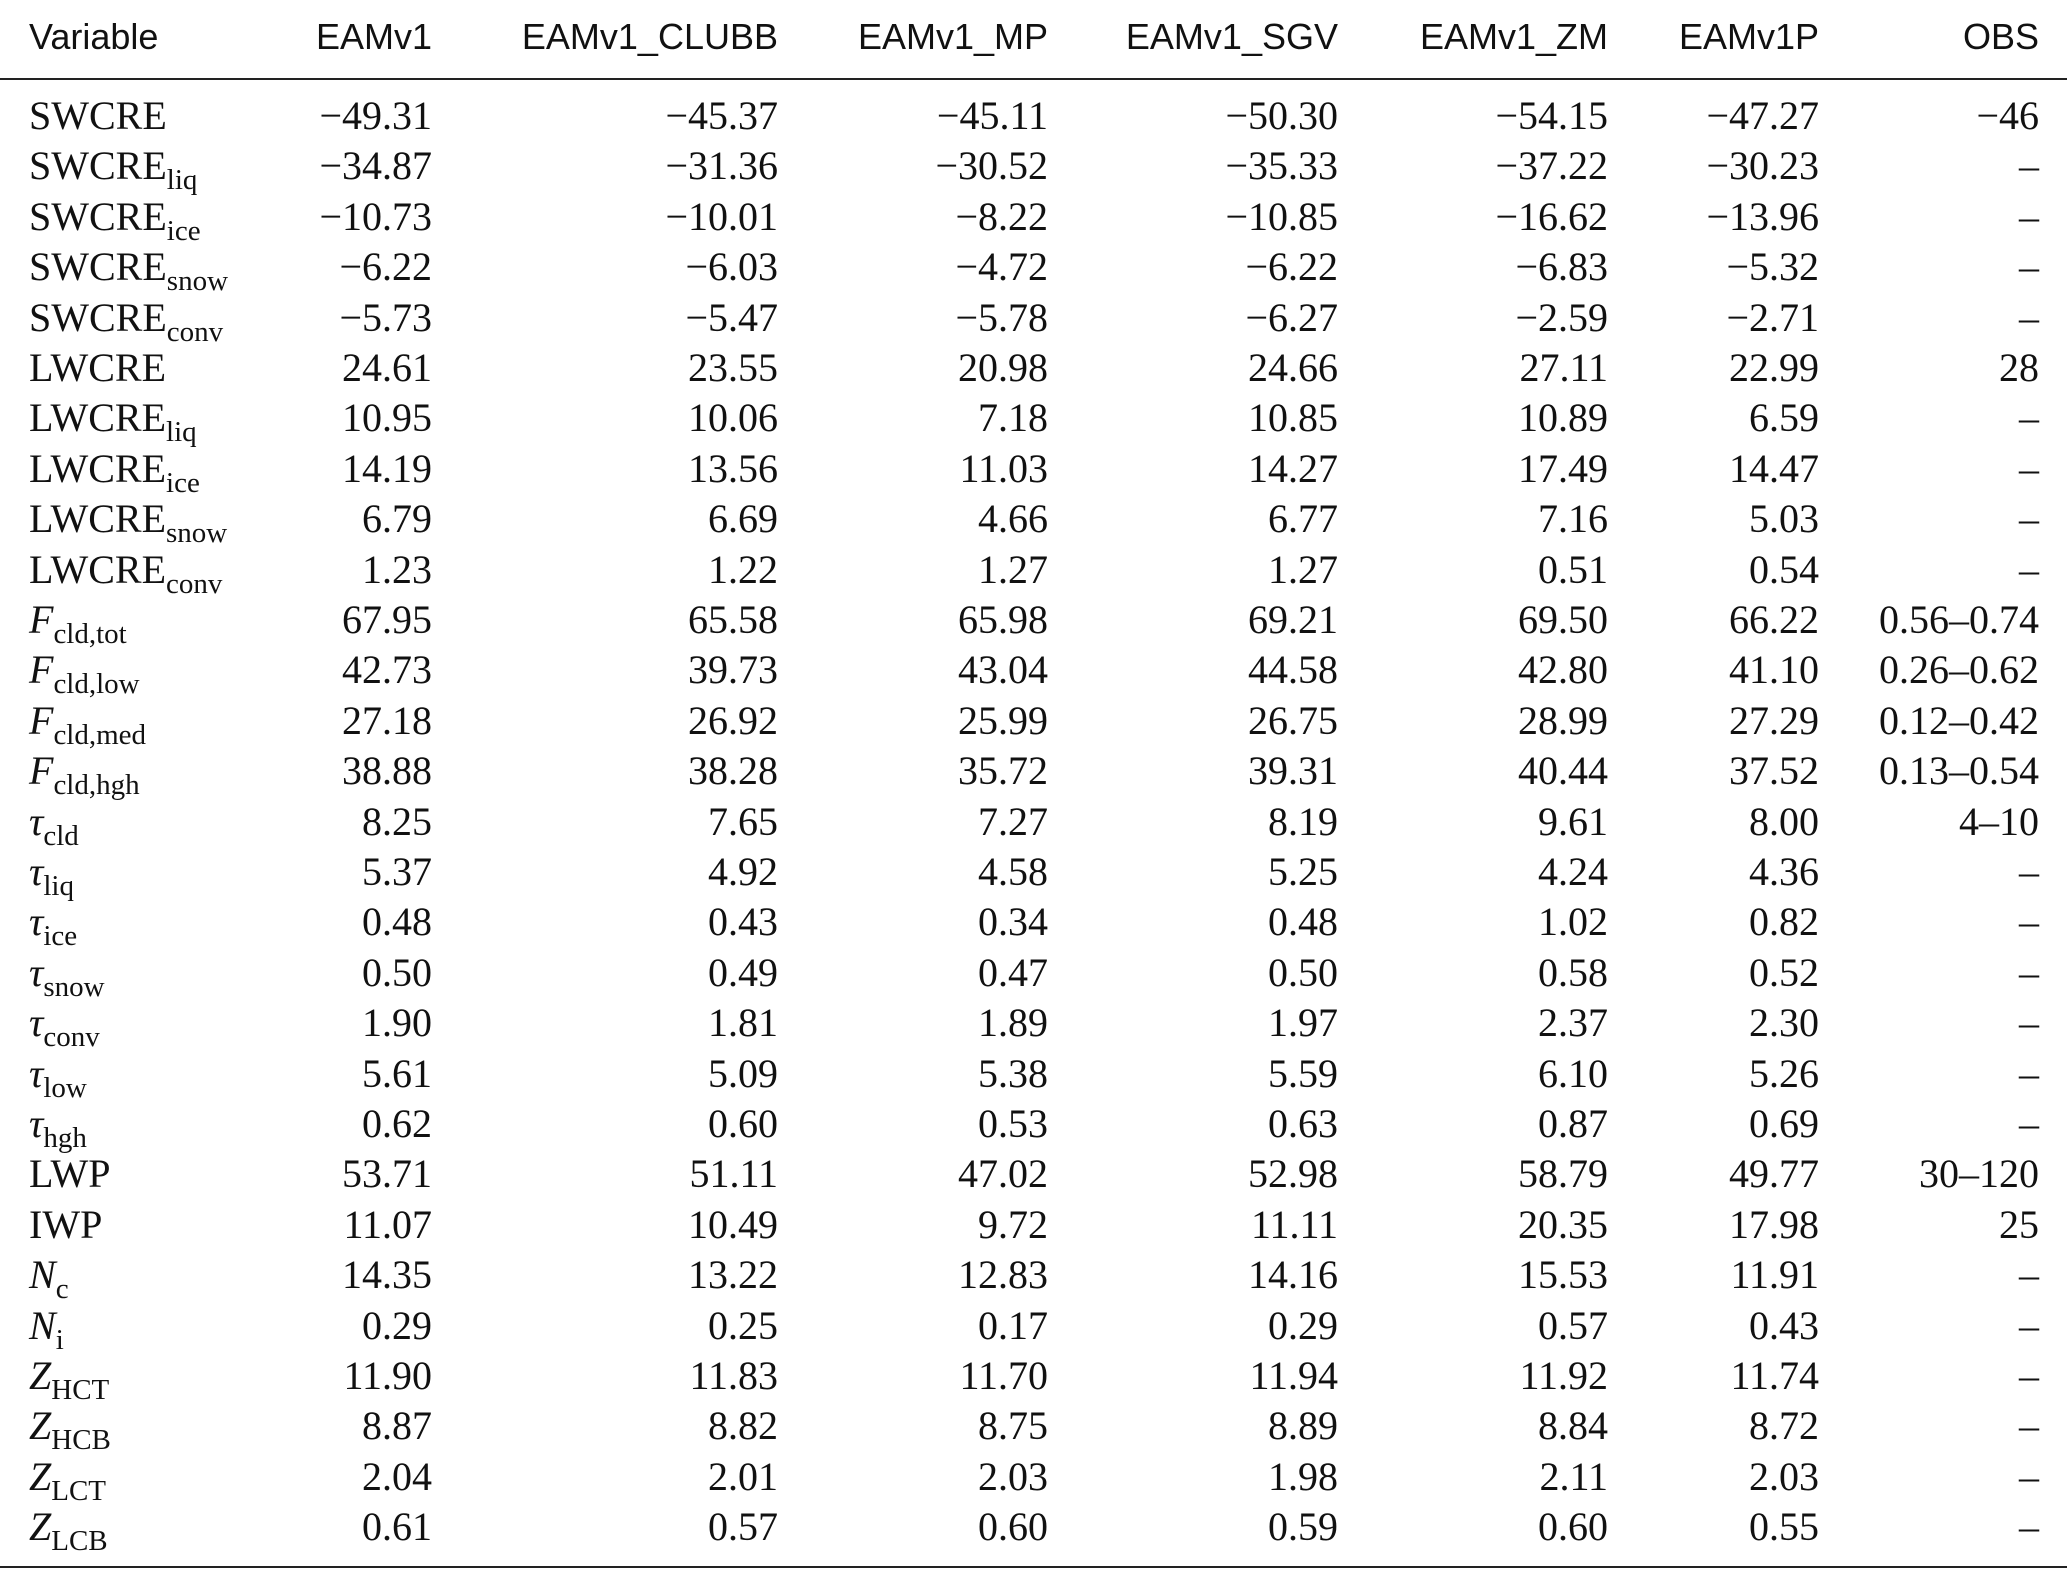 The height and width of the screenshot is (1576, 2067). What do you see at coordinates (1013, 922) in the screenshot?
I see `value-cell: 0.34` at bounding box center [1013, 922].